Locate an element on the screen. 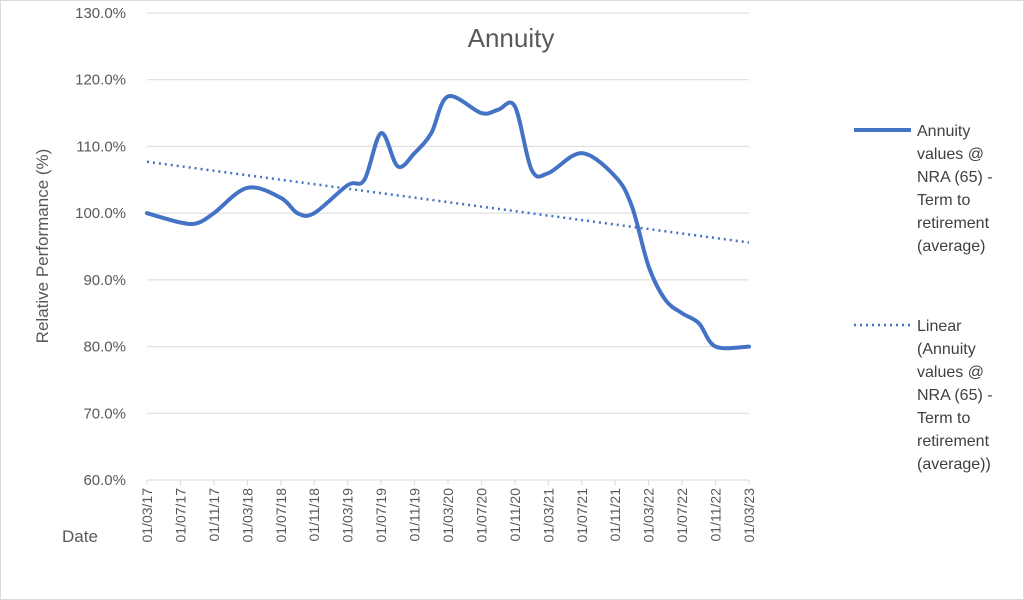 The image size is (1024, 600). legend-label: (average) is located at coordinates (951, 246).